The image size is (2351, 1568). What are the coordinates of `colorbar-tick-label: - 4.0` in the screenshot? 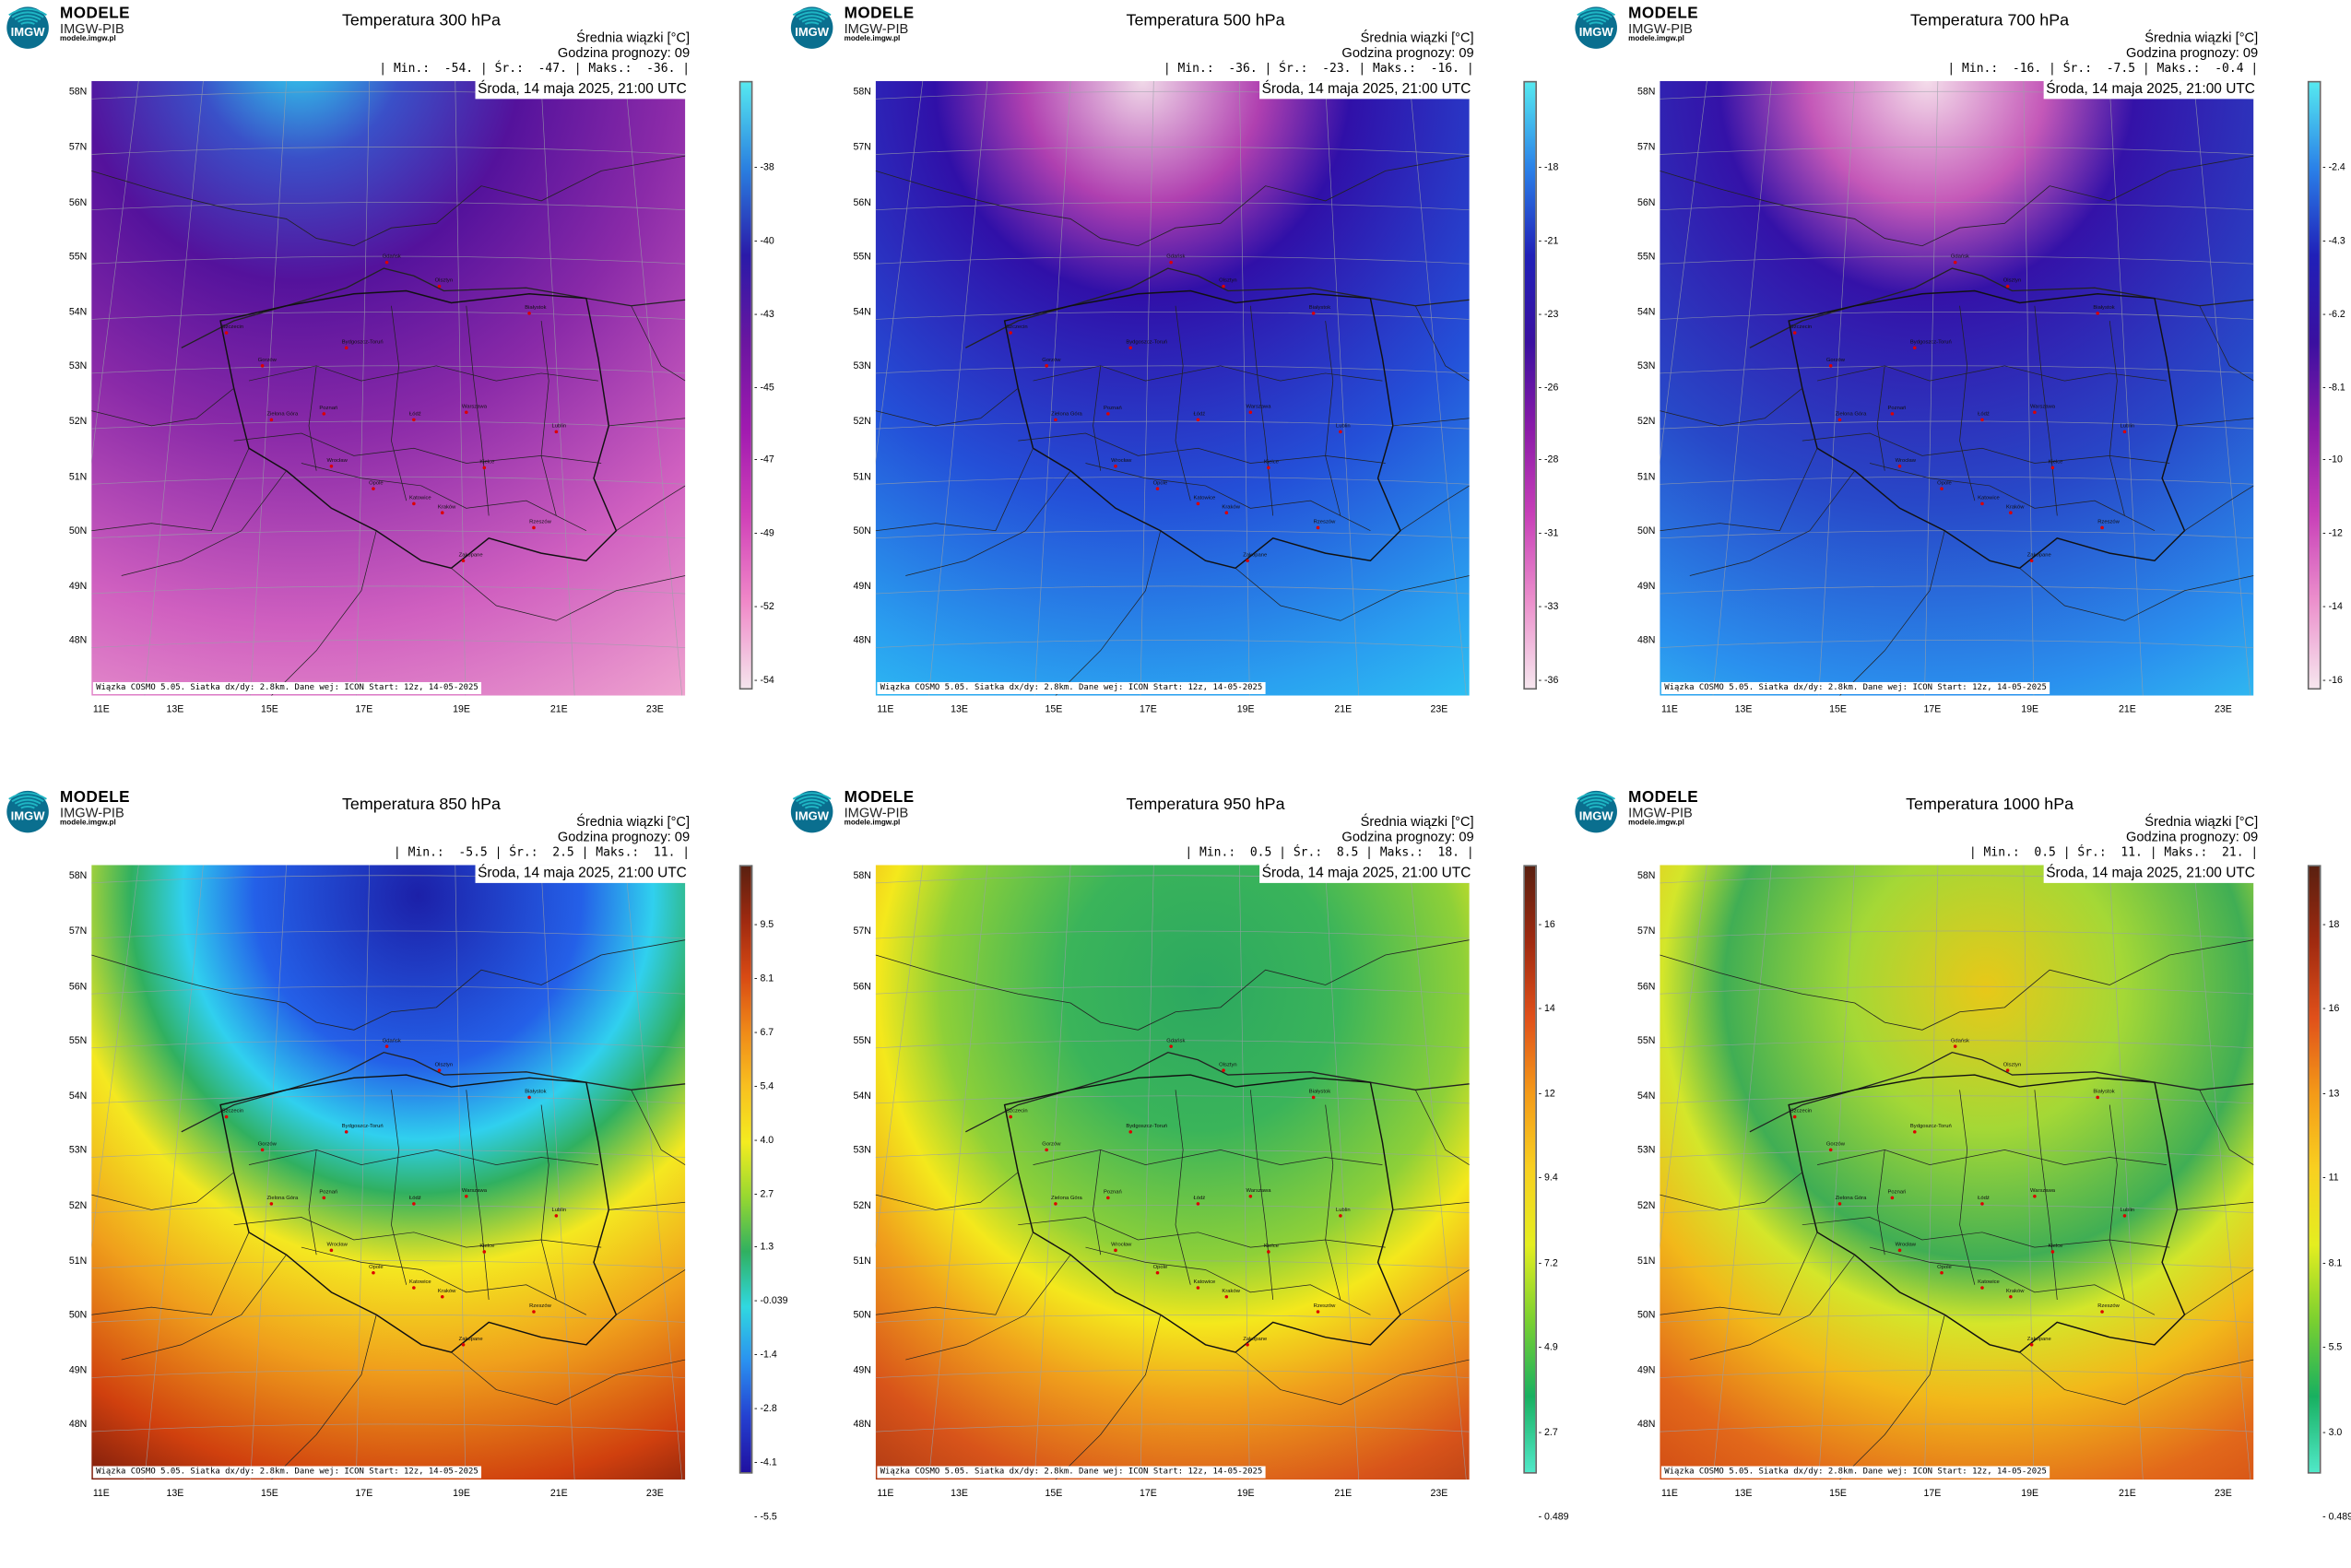 It's located at (764, 1140).